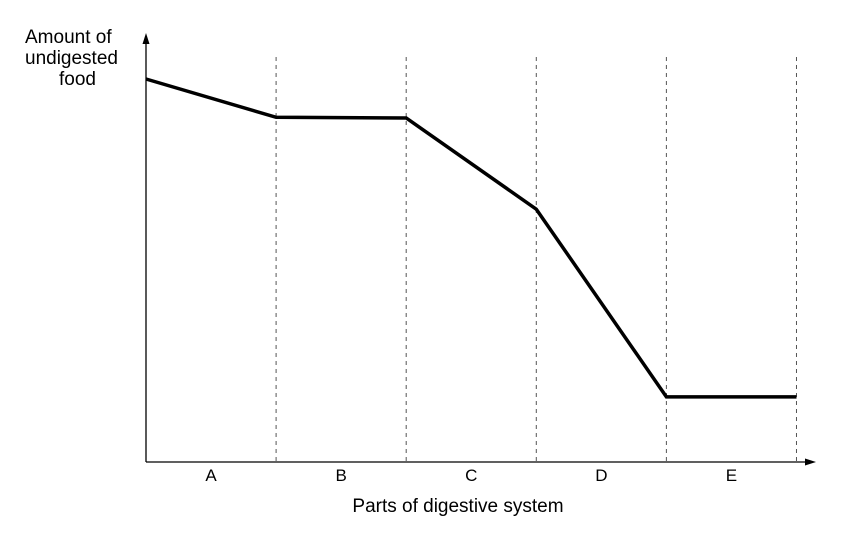 This screenshot has height=536, width=856. What do you see at coordinates (211, 475) in the screenshot?
I see `region-label-A: A` at bounding box center [211, 475].